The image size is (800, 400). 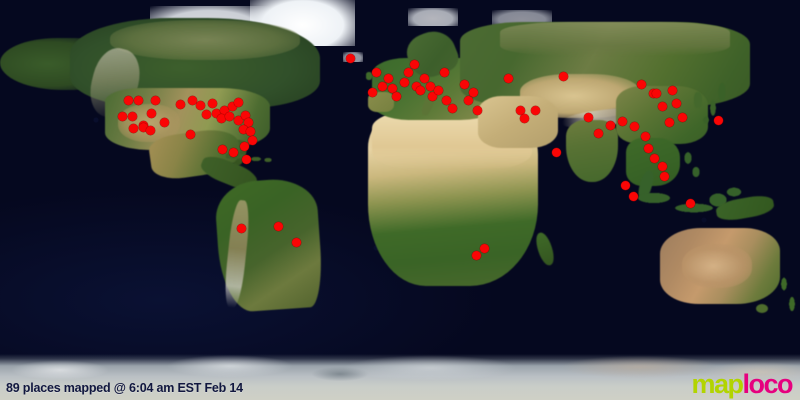 I want to click on australia-outback, so click(x=717, y=266).